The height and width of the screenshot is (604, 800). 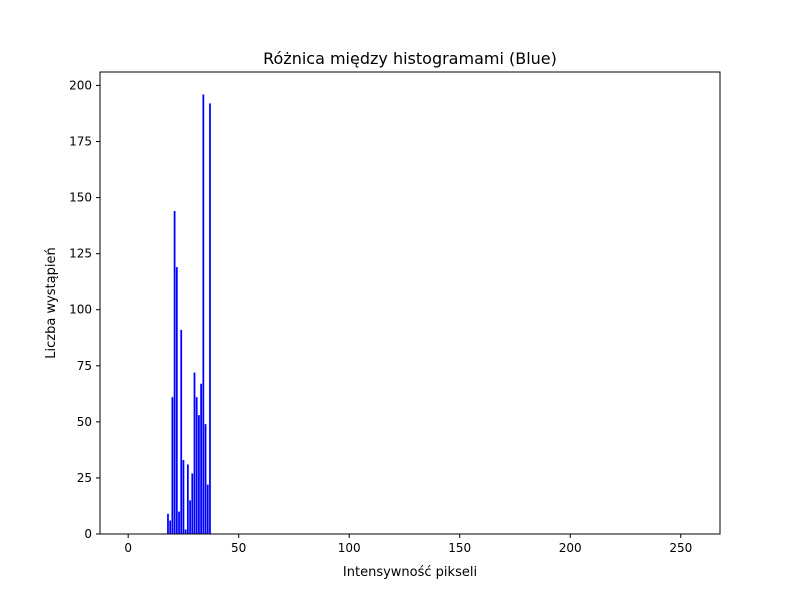 I want to click on chart-title: Różnica między histogramami (Blue), so click(x=410, y=58).